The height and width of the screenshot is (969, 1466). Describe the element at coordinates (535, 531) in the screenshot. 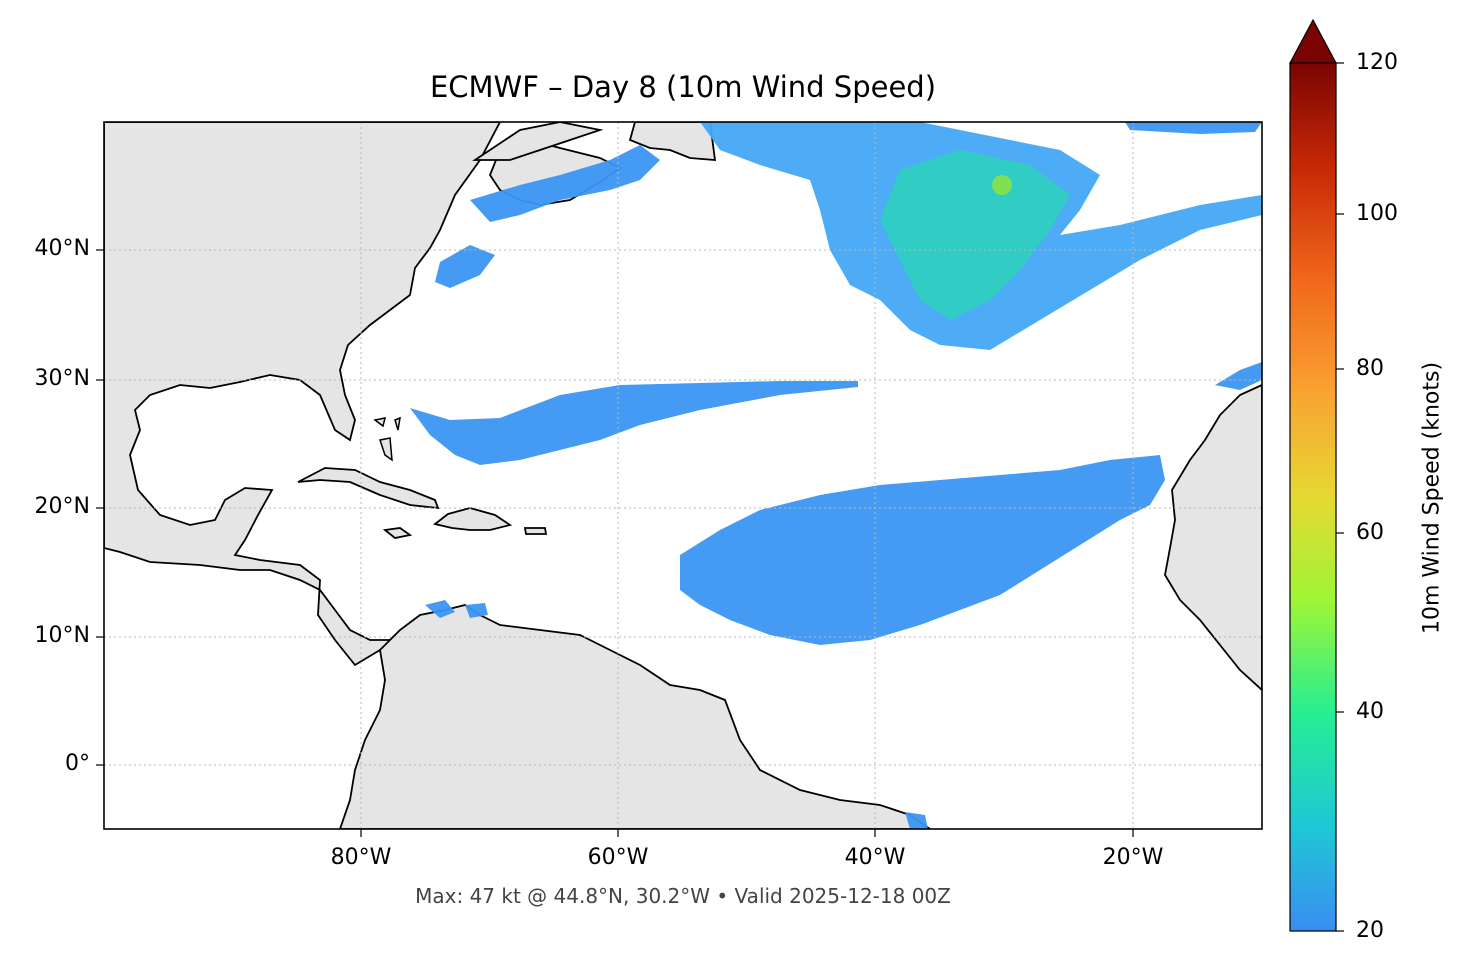

I see `puerto-rico-land` at that location.